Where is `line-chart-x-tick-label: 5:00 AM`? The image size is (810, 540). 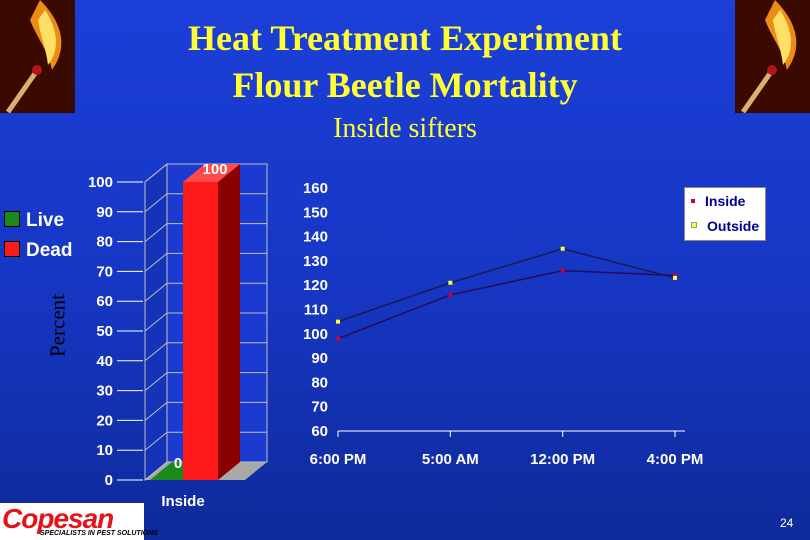 line-chart-x-tick-label: 5:00 AM is located at coordinates (450, 459).